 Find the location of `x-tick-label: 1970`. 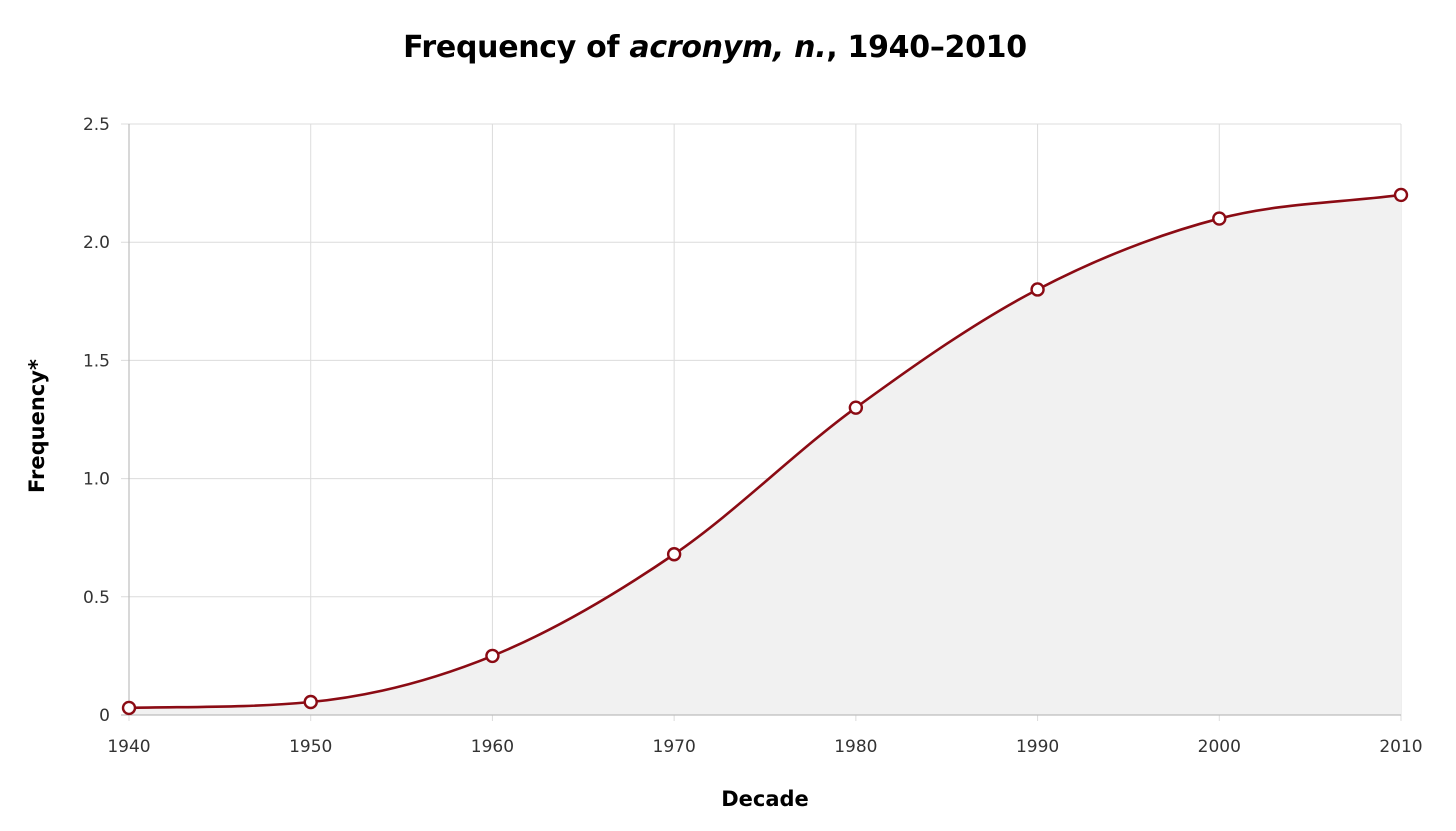

x-tick-label: 1970 is located at coordinates (674, 747).